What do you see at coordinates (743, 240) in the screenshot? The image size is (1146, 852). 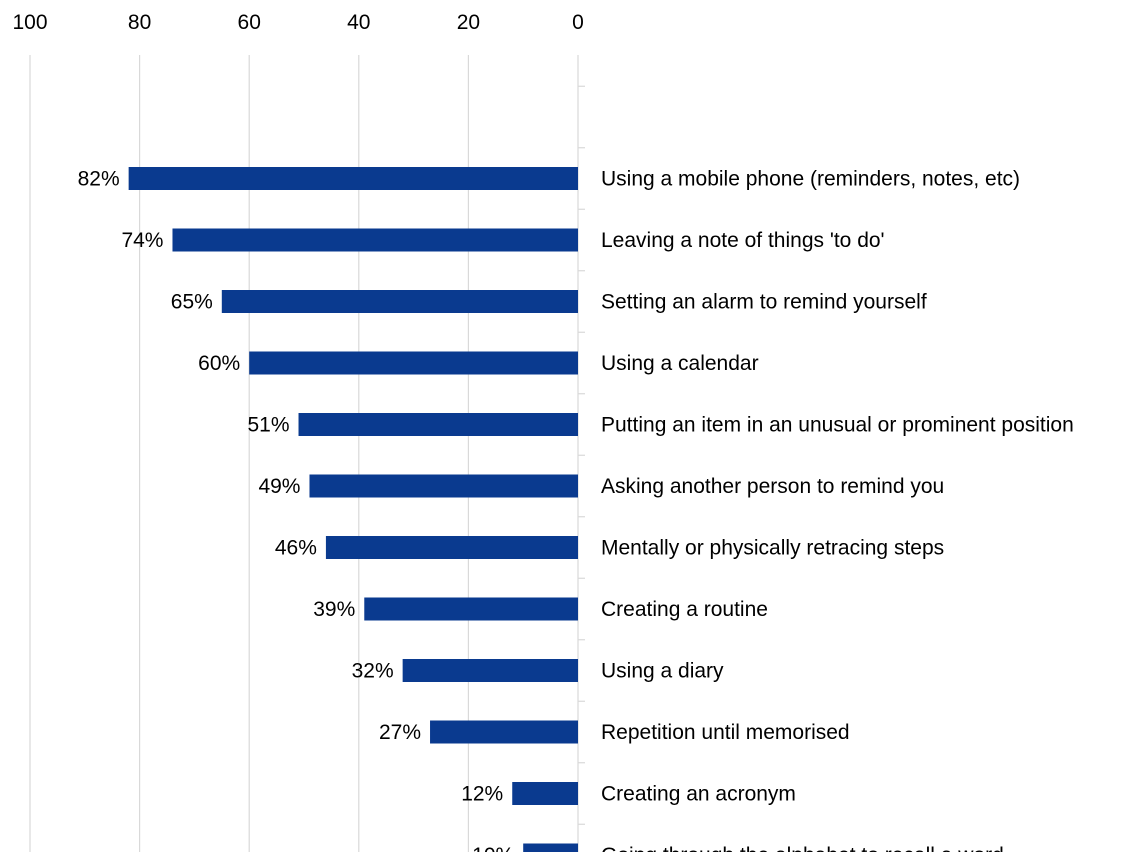 I see `category-label-2: Leaving a note of things 'to do'` at bounding box center [743, 240].